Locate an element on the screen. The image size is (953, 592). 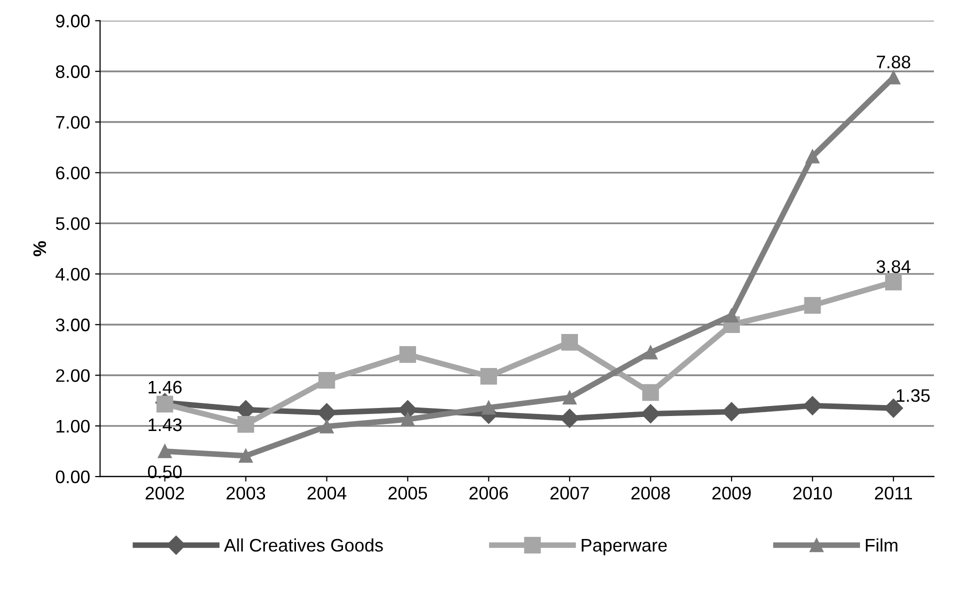
legend-label: Paperware is located at coordinates (624, 547).